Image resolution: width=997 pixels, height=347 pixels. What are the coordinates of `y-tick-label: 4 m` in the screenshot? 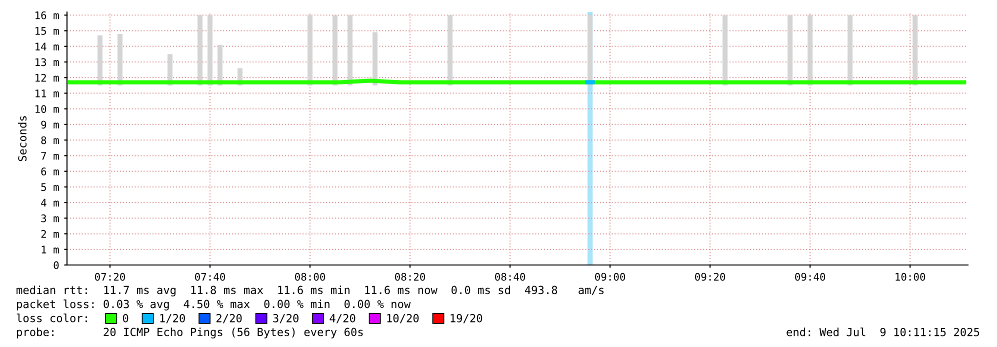 It's located at (50, 202).